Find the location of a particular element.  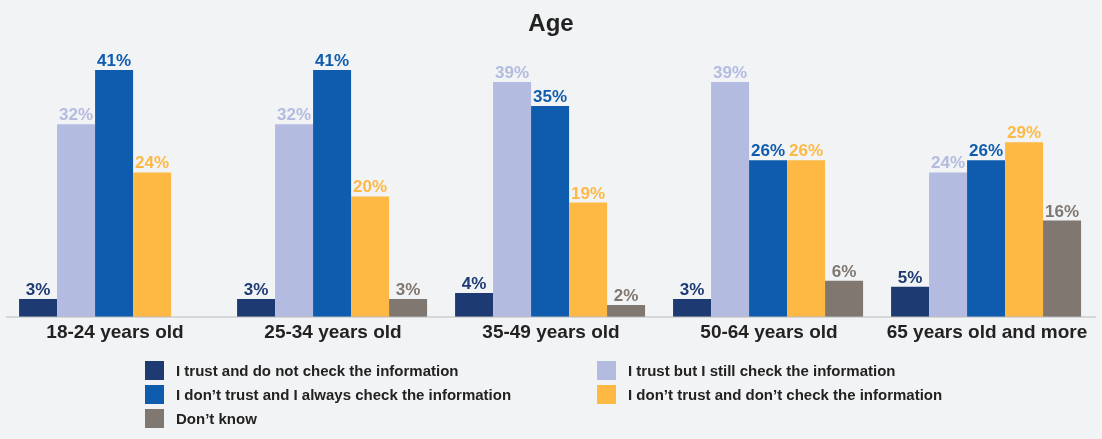

data-label: 2% is located at coordinates (626, 295).